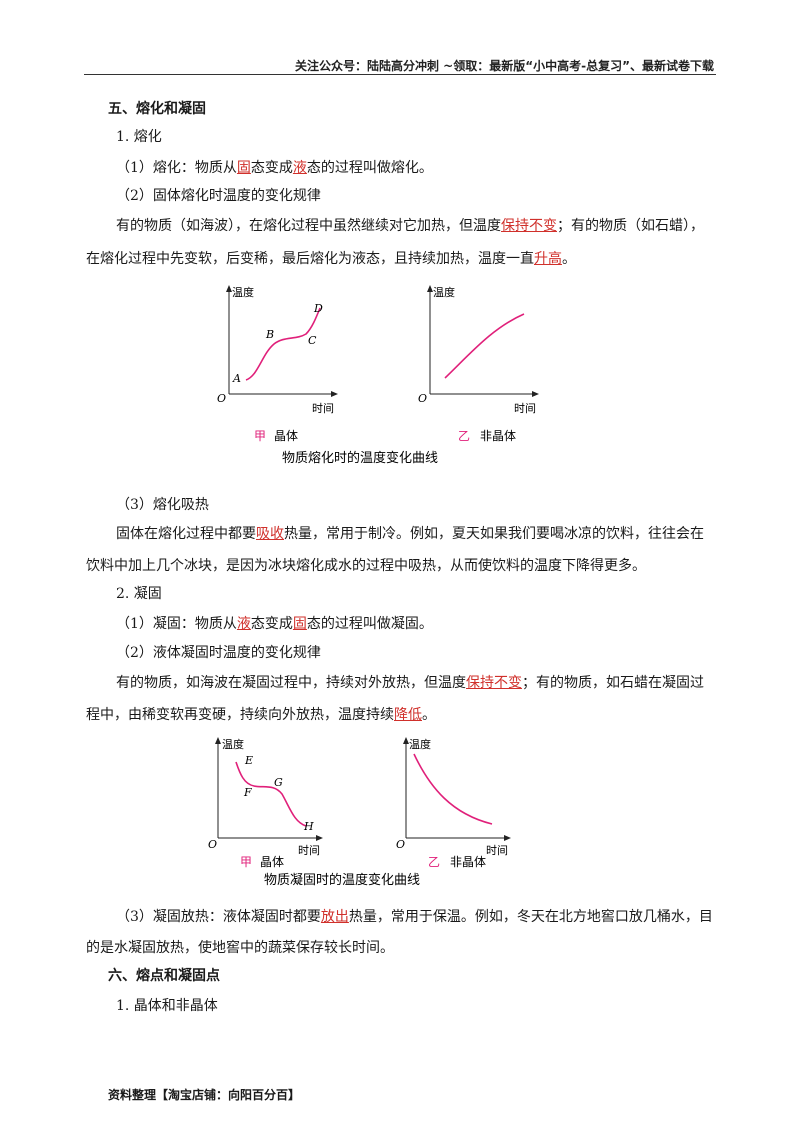  Describe the element at coordinates (308, 826) in the screenshot. I see `point-label: H` at that location.